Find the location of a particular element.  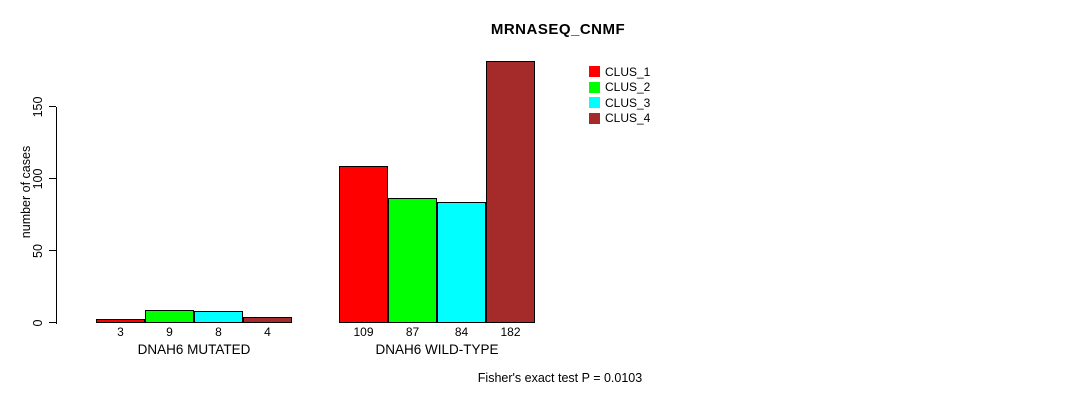

chart-title: MRNASEQ_CNMF is located at coordinates (558, 29).